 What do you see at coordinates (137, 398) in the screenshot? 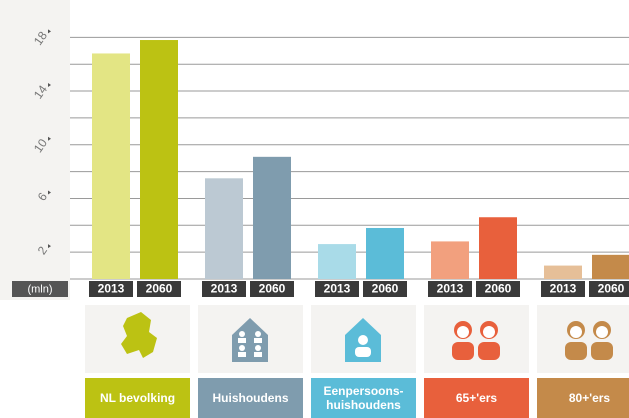
I see `category-label: NL bevolking` at bounding box center [137, 398].